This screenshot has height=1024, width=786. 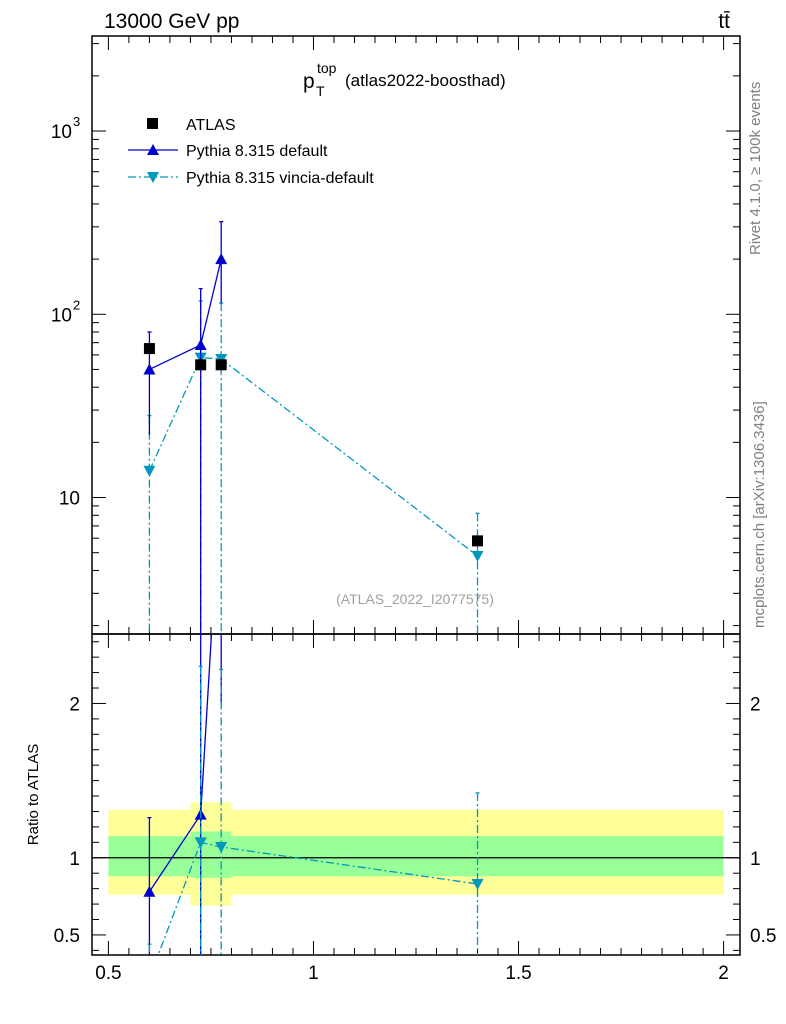 I want to click on ratio-uncertainty-bands, so click(x=416, y=854).